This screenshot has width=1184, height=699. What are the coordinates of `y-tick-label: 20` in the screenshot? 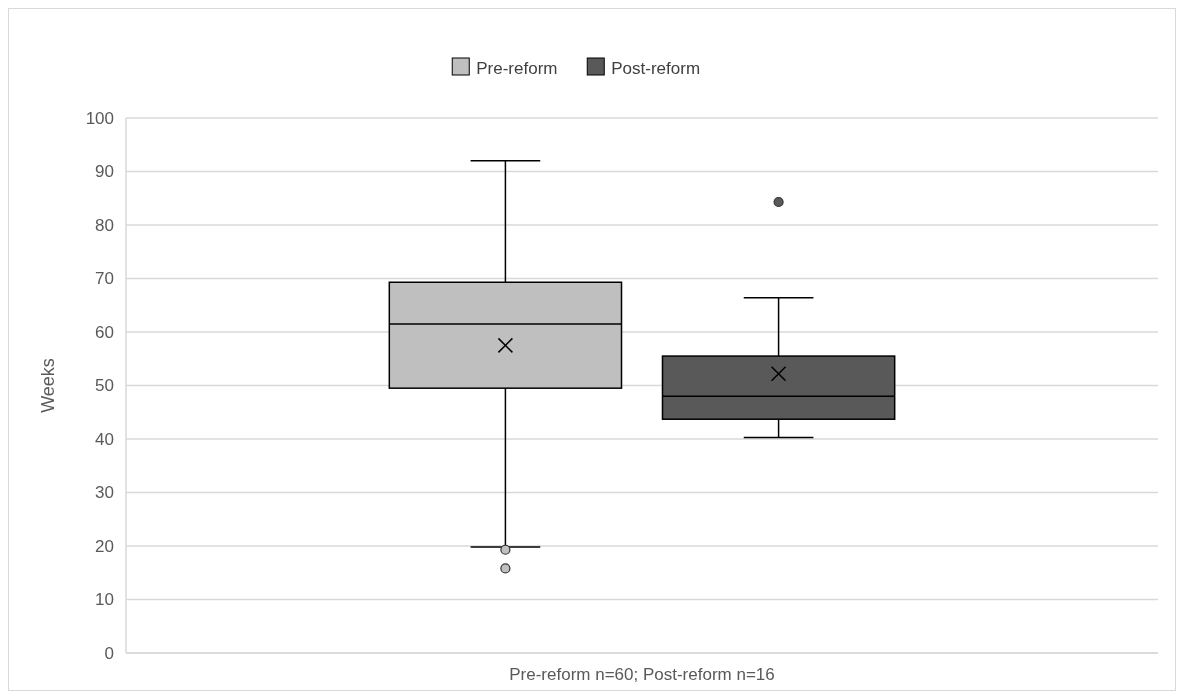 It's located at (104, 546).